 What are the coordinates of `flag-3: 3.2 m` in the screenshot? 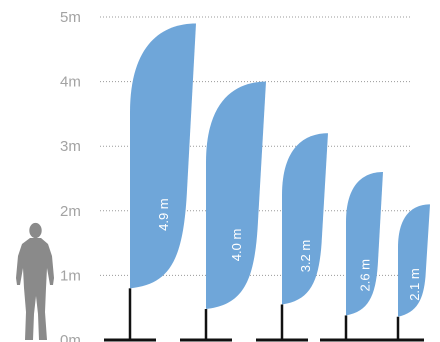 It's located at (292, 237).